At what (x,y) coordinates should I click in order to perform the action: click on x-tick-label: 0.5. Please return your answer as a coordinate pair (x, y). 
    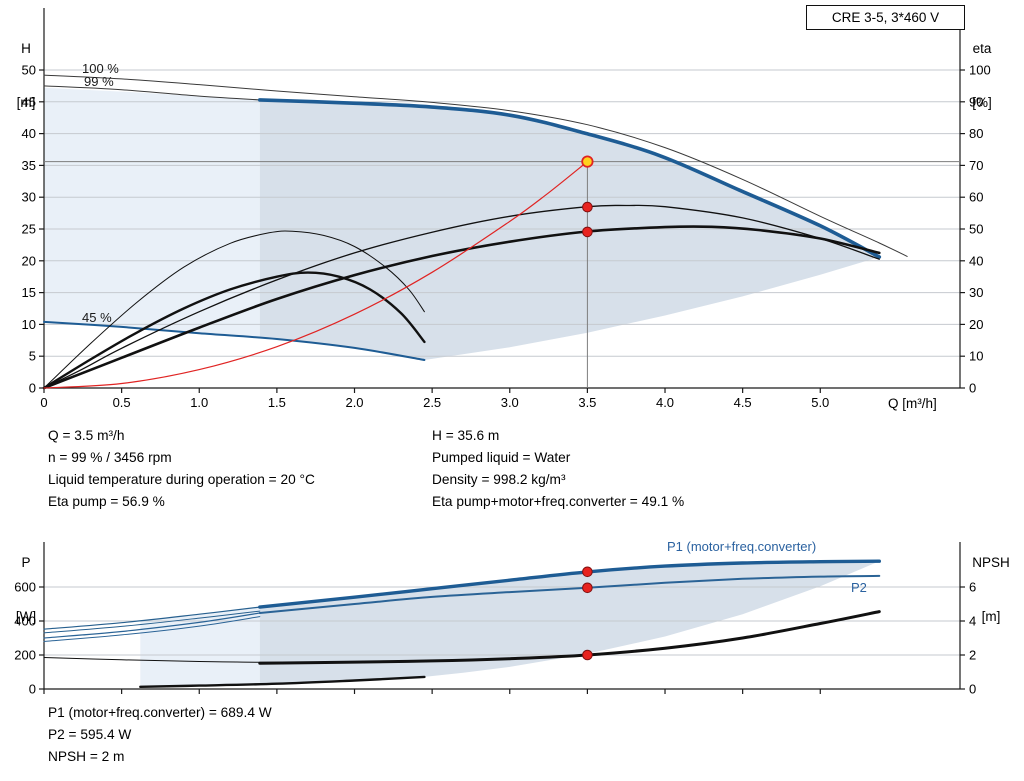
    Looking at the image, I should click on (122, 402).